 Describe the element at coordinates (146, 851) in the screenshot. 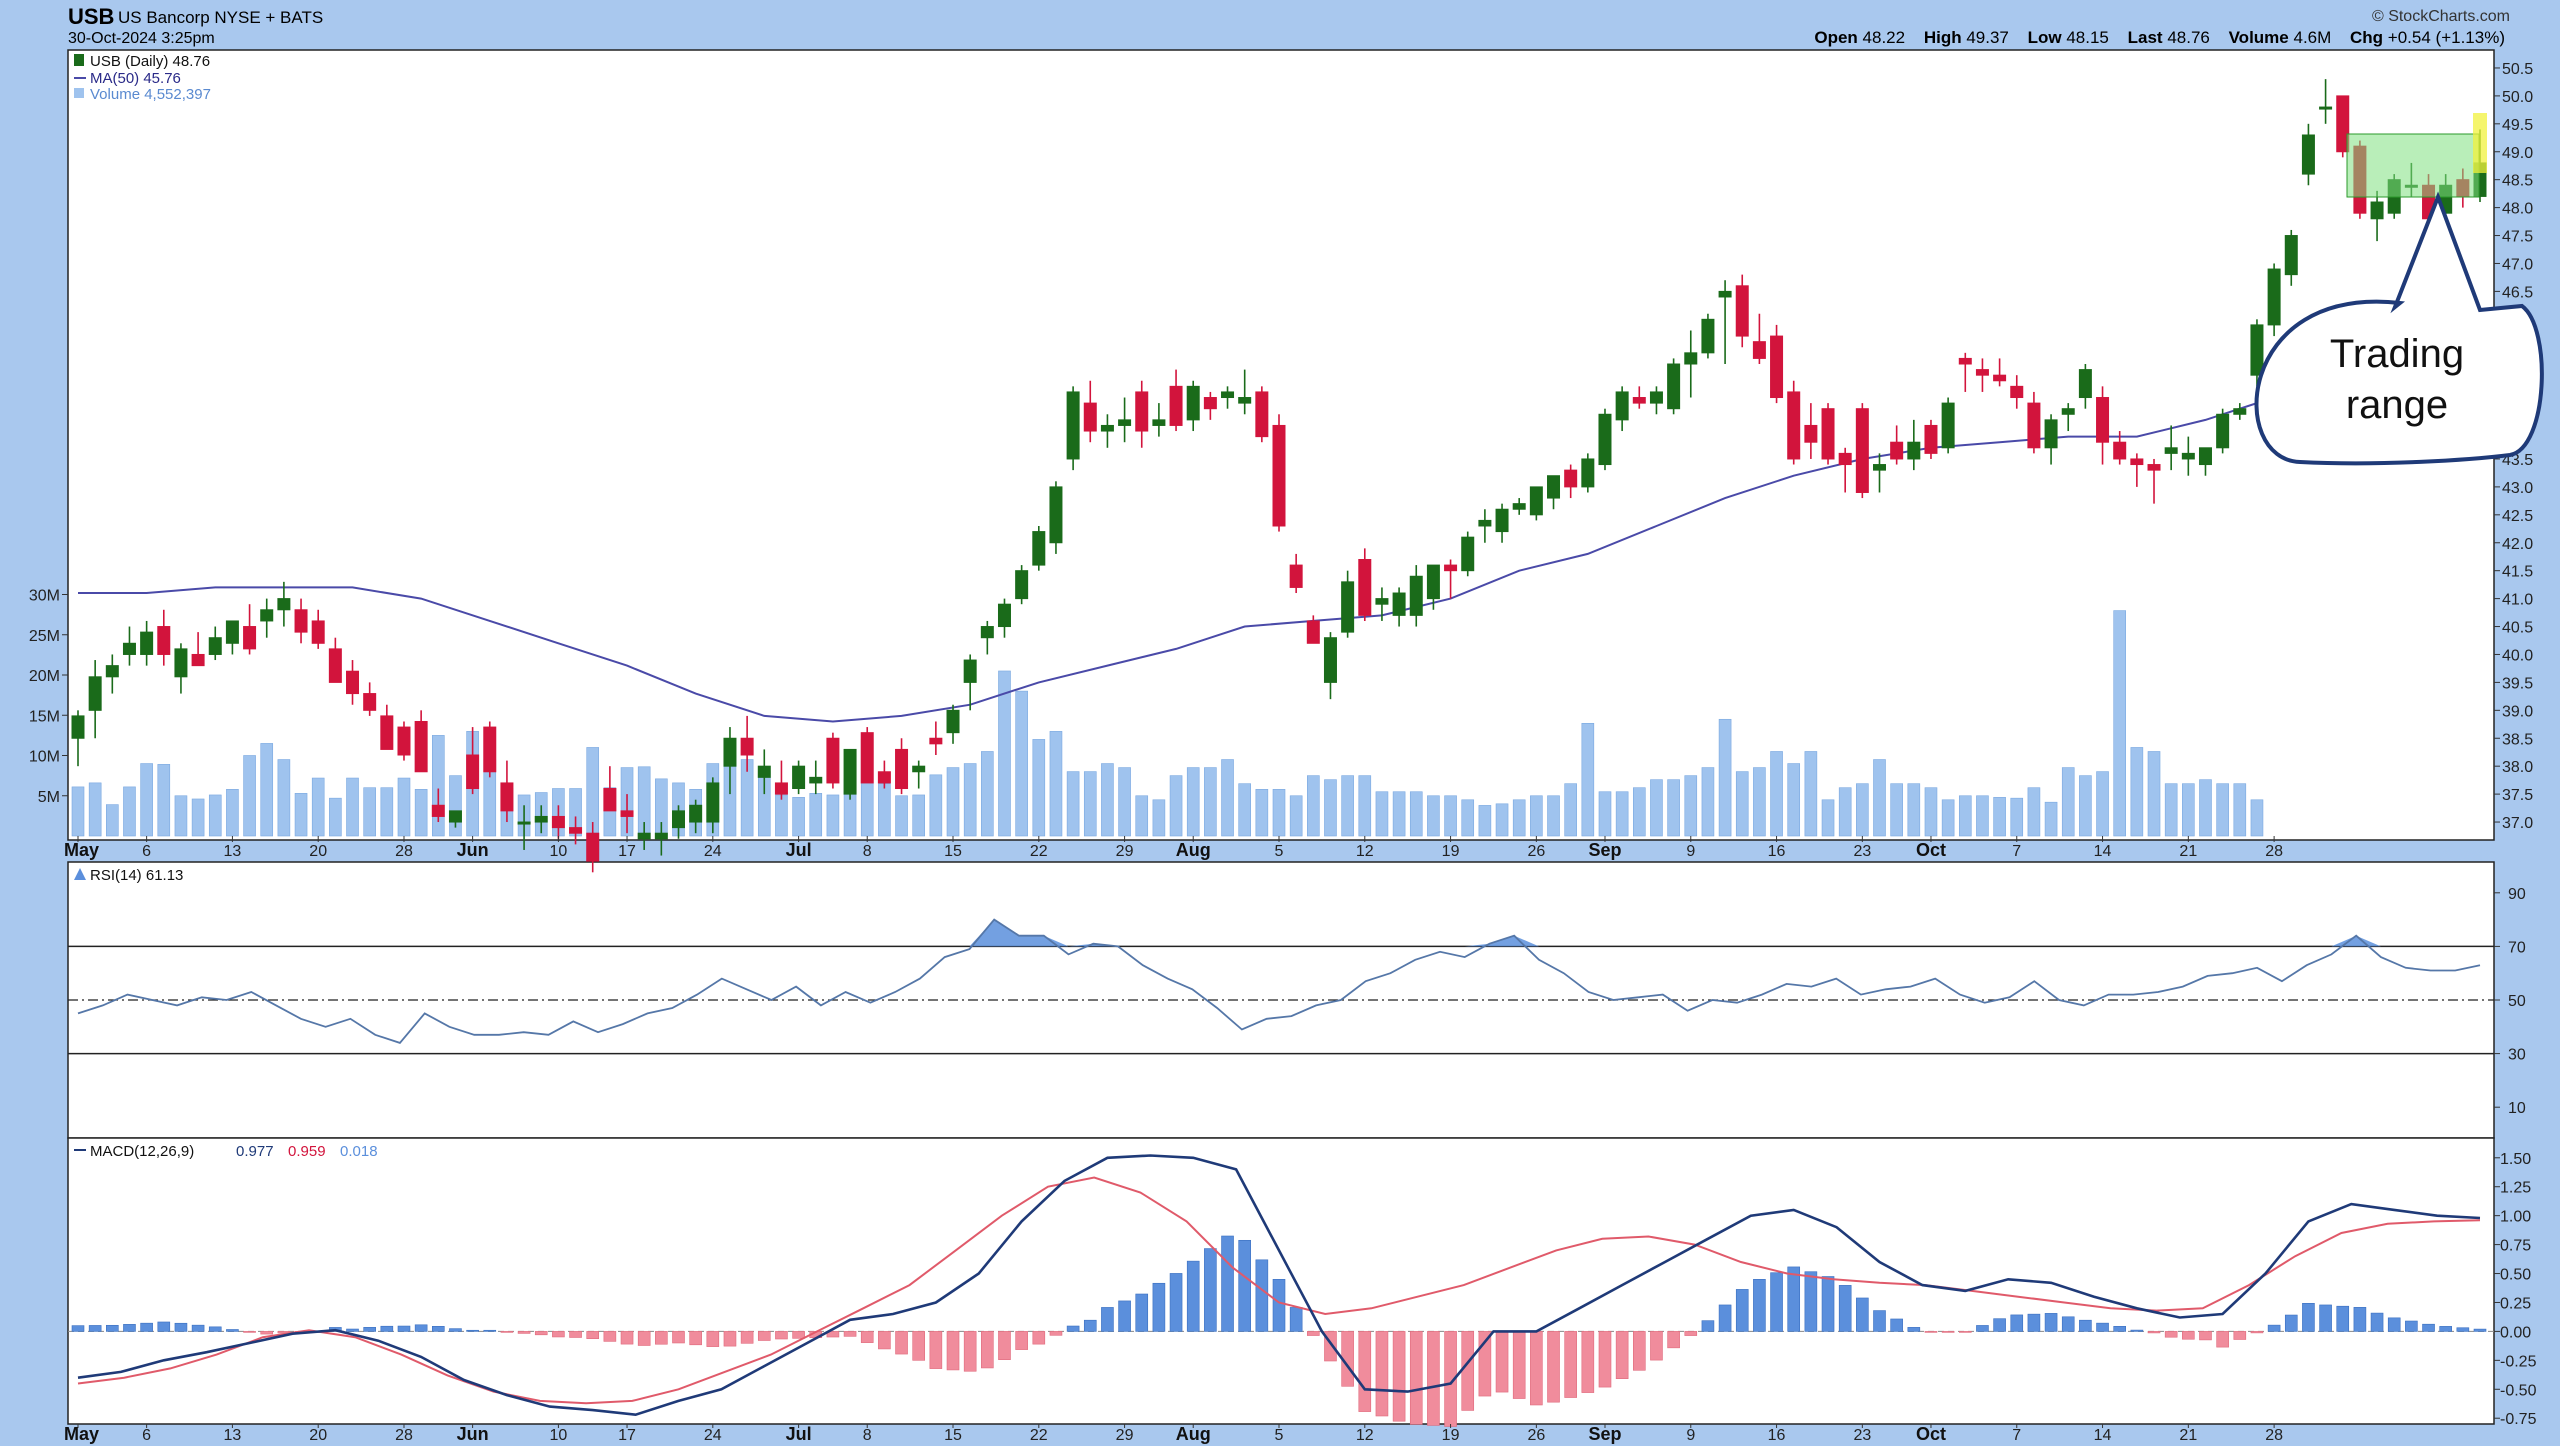

I see `date-tick-label: 6` at that location.